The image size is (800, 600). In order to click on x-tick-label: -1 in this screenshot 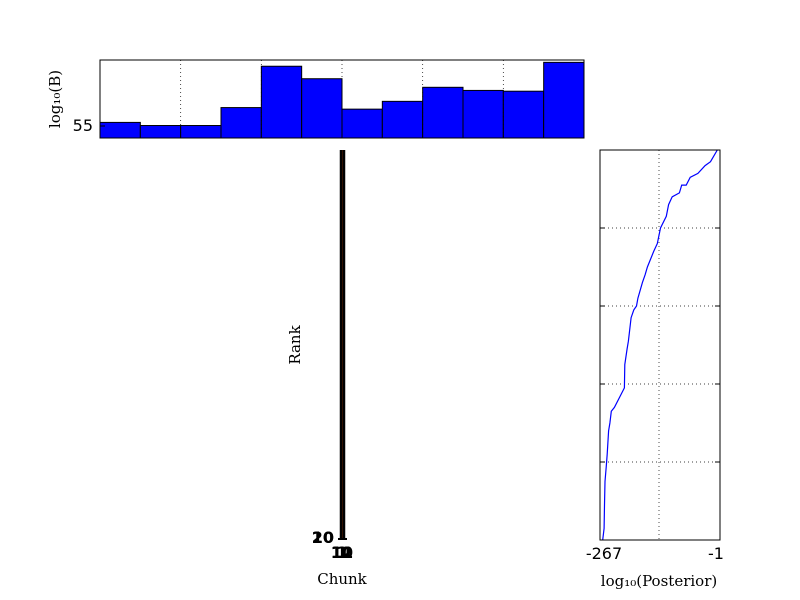, I will do `click(716, 553)`.